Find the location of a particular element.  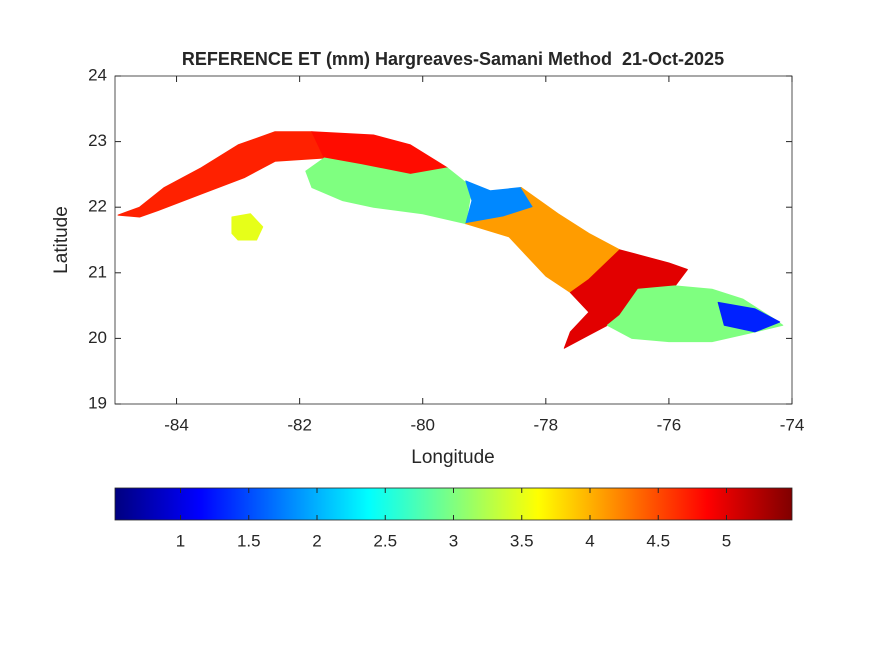

colorbar is located at coordinates (453, 504).